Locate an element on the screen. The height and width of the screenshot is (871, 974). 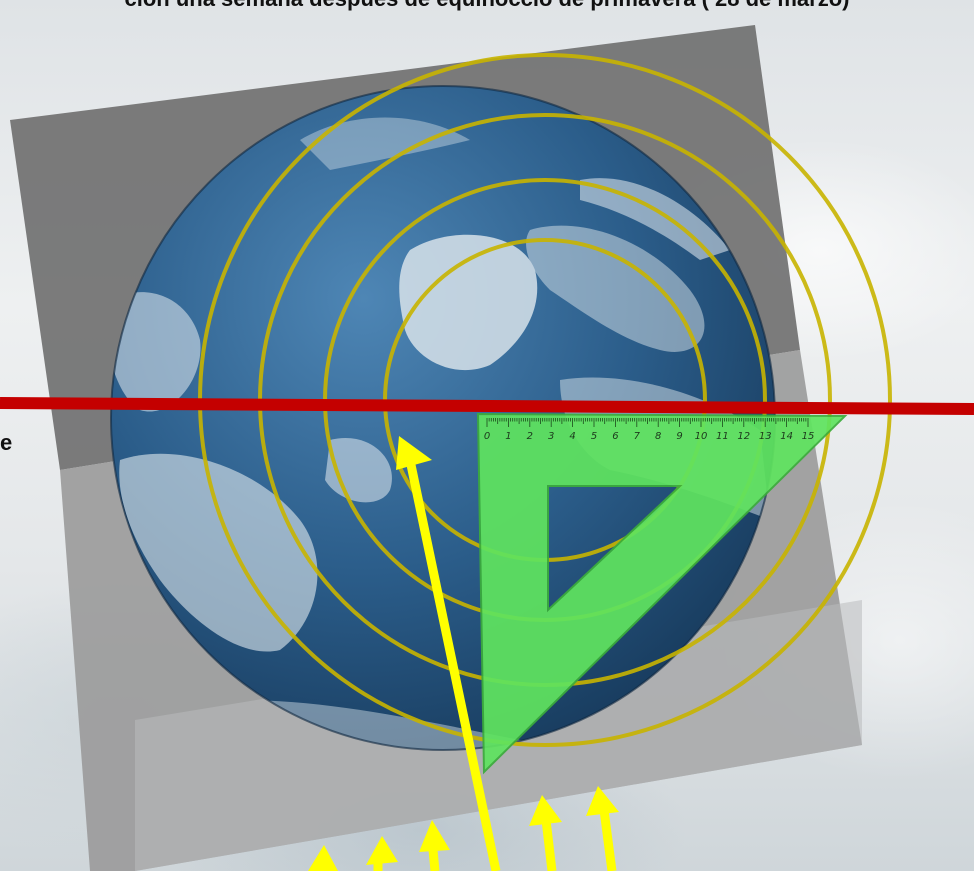
ruler-tick-label: 15 is located at coordinates (808, 436).